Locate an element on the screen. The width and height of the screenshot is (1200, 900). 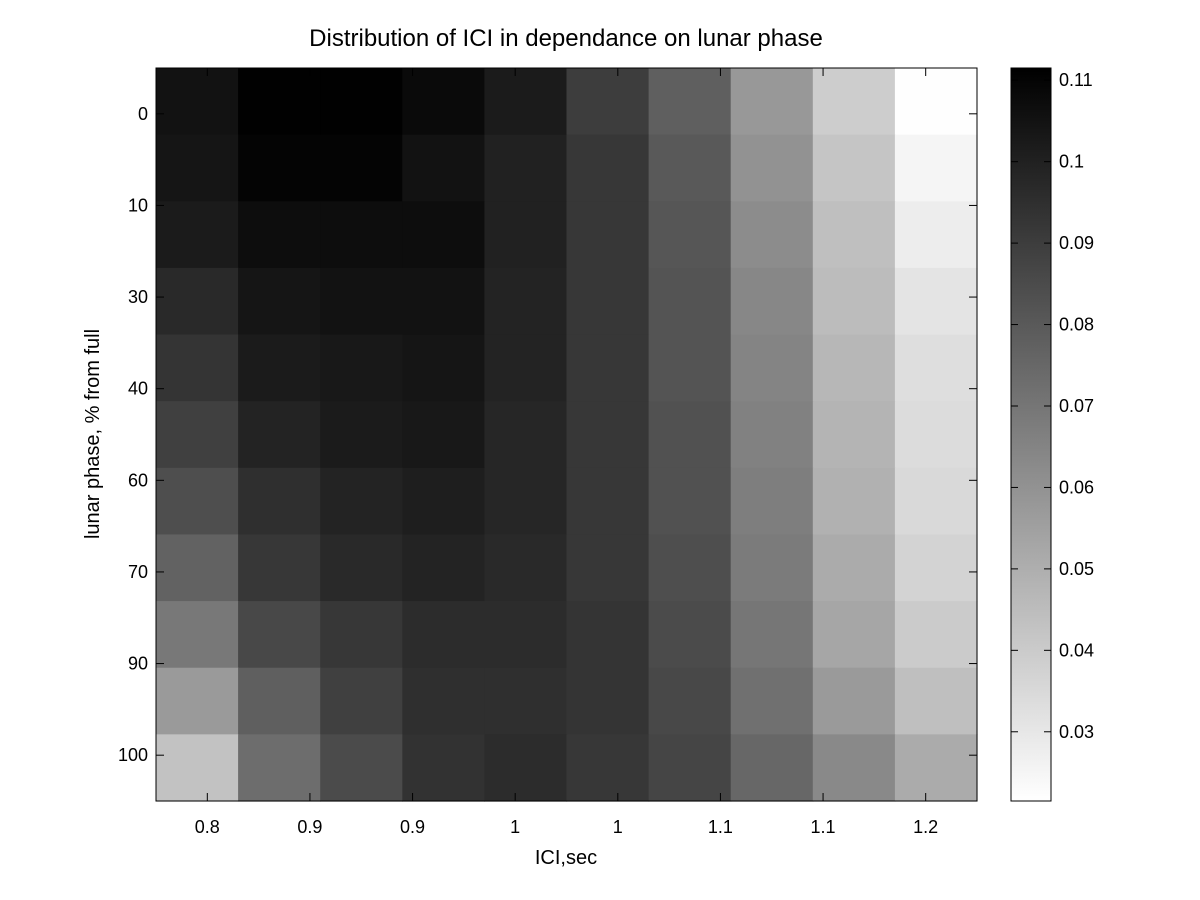
x-tick-label: 1.2 is located at coordinates (925, 827).